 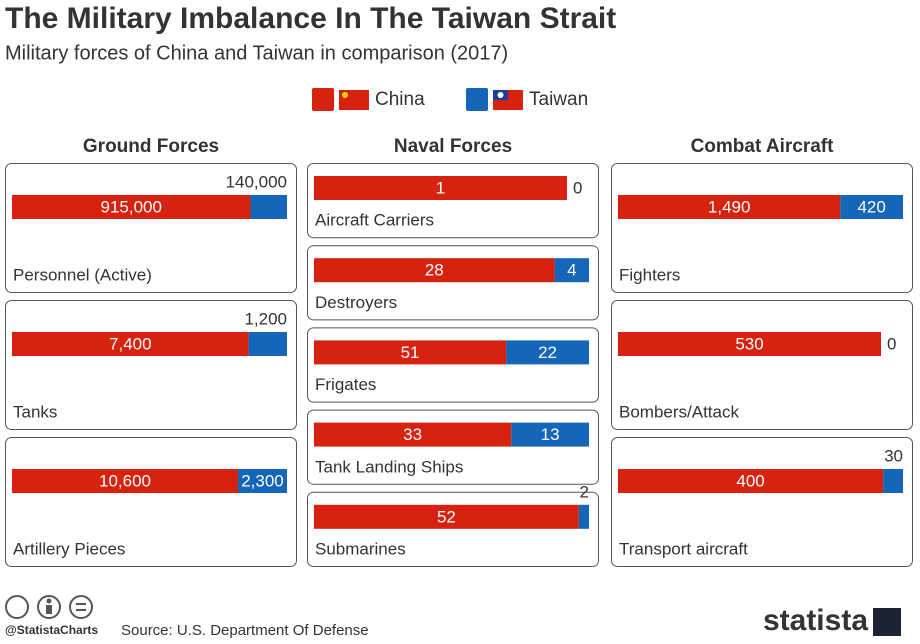 What do you see at coordinates (584, 491) in the screenshot?
I see `value-label: 2` at bounding box center [584, 491].